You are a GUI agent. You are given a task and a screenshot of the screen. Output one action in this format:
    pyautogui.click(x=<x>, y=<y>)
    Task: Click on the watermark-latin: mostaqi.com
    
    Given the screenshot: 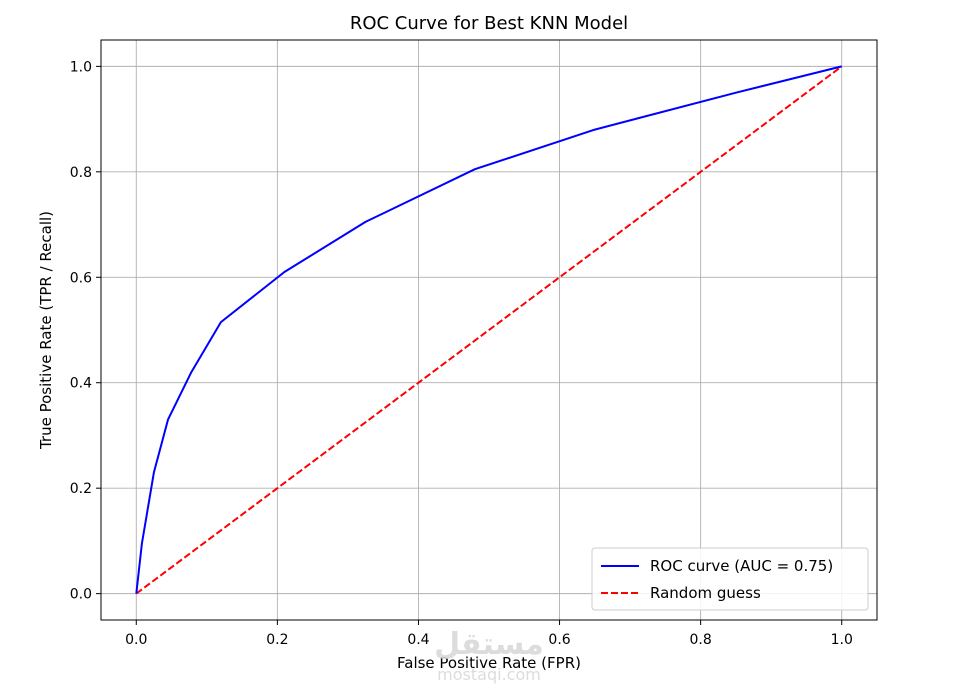 What is the action you would take?
    pyautogui.click(x=489, y=674)
    